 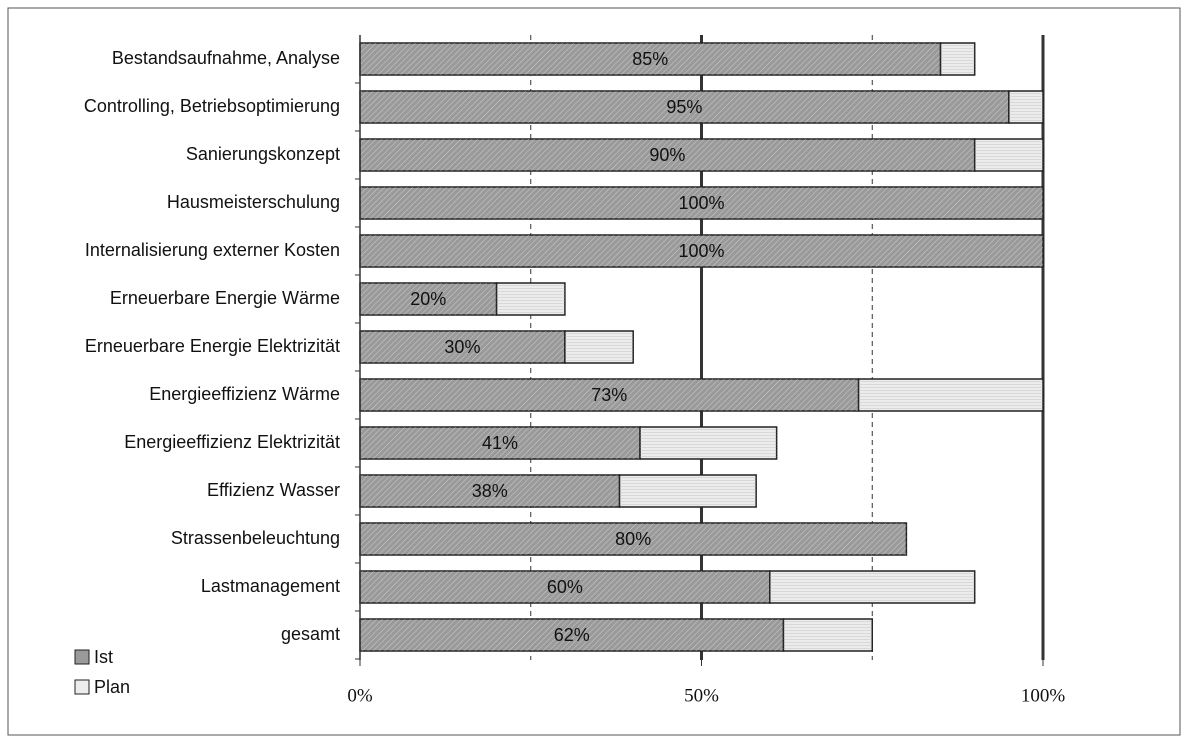 I want to click on legend-label: Plan, so click(x=112, y=687).